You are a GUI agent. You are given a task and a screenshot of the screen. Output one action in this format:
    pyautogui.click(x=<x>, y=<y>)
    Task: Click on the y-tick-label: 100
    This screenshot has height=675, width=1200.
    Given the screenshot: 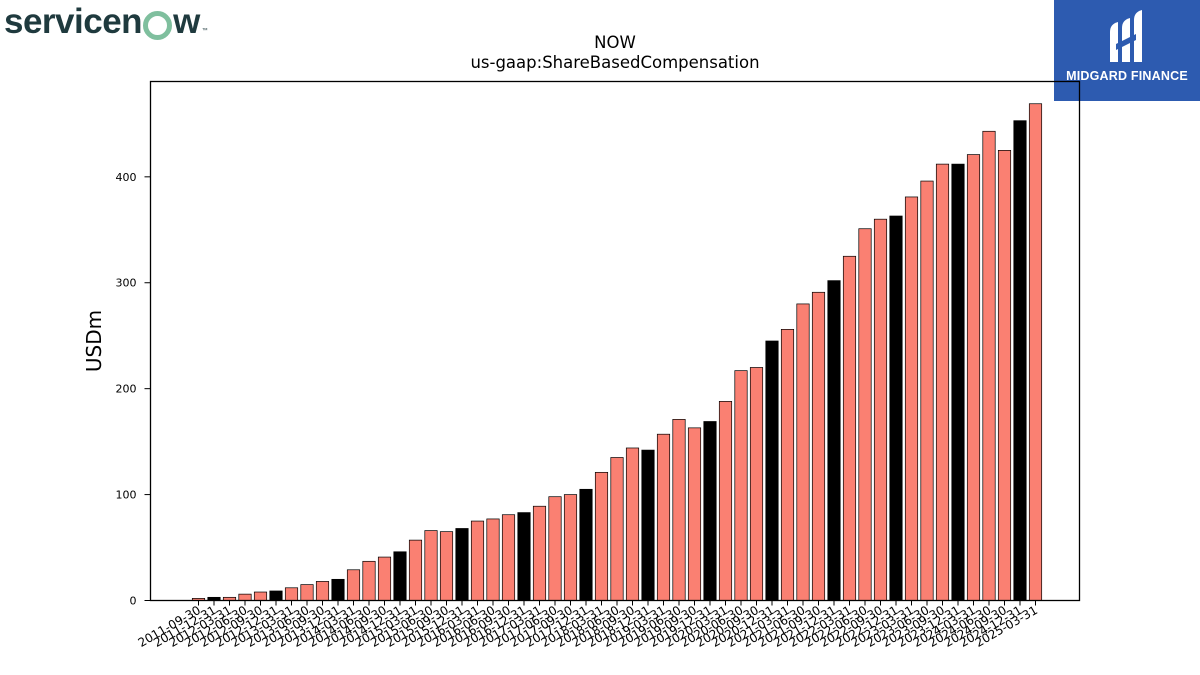 What is the action you would take?
    pyautogui.click(x=126, y=495)
    